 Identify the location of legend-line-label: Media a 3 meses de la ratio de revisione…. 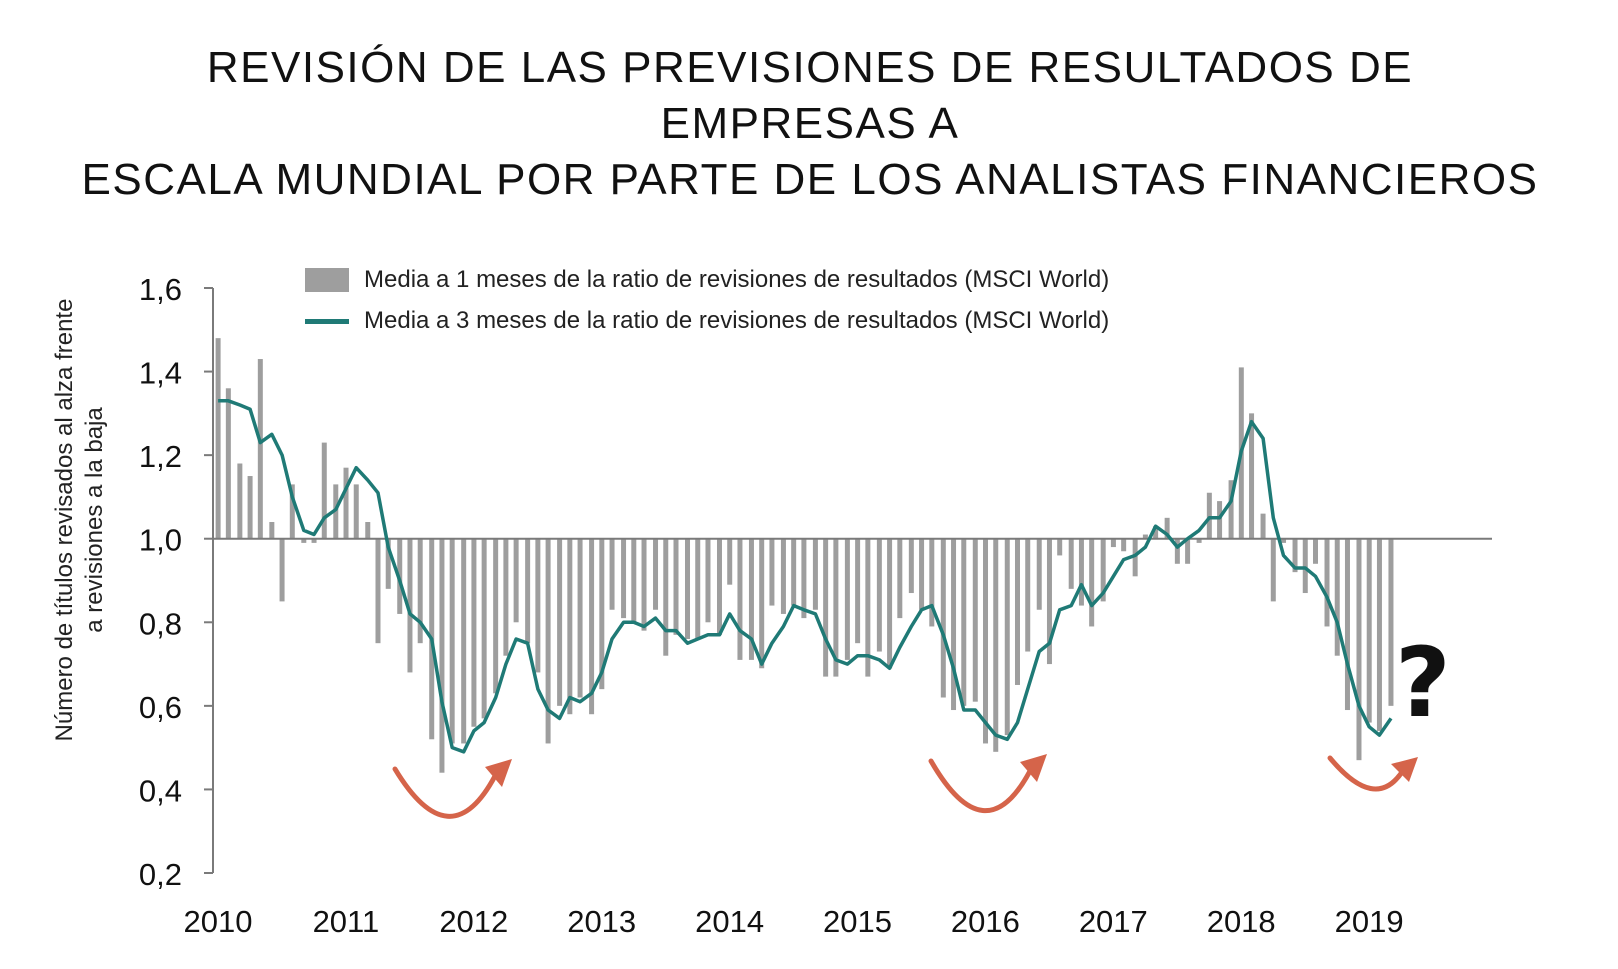
(737, 320).